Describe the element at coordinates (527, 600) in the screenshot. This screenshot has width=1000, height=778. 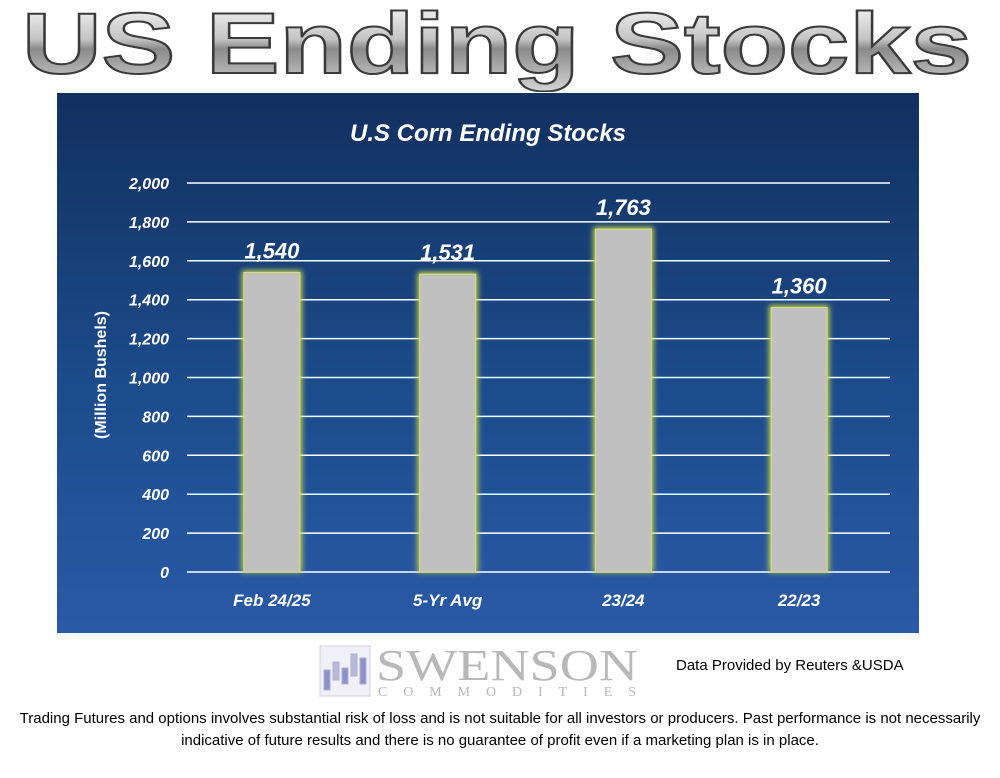
I see `x-axis-ticks: Feb 24/25 5-Yr Avg 23/24 22/23` at that location.